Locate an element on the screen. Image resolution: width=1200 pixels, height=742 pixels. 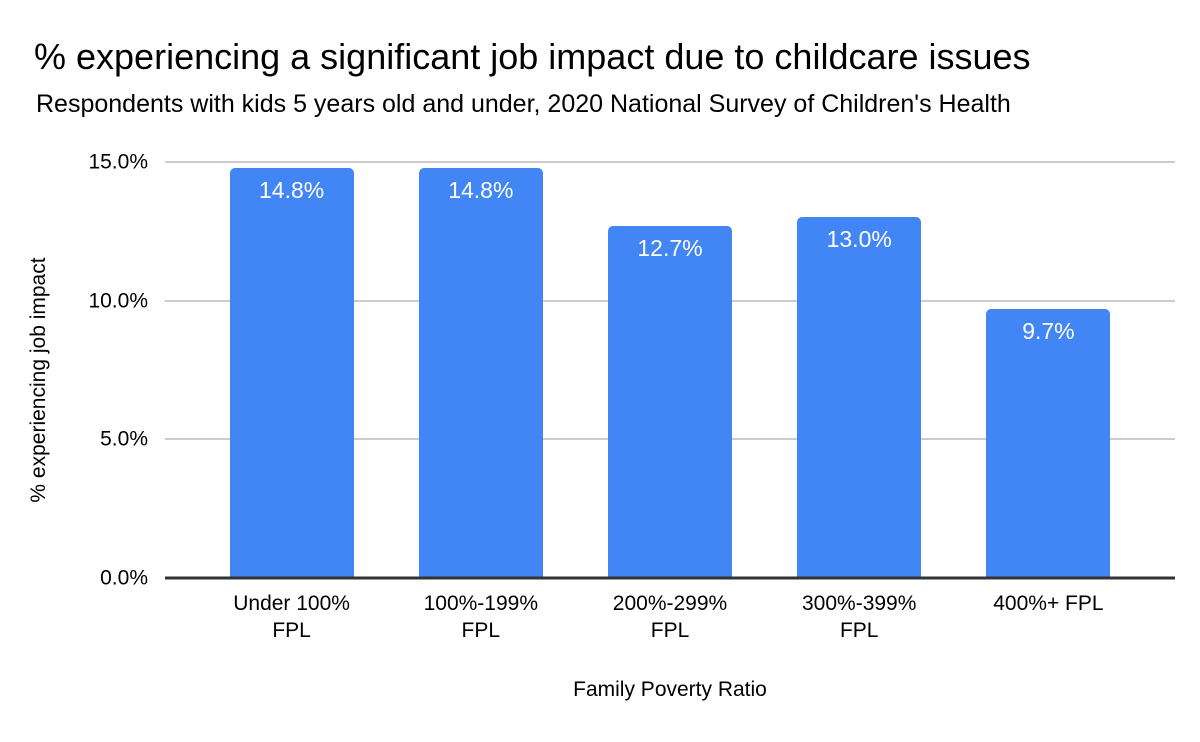
bar-value-label: 12.7% is located at coordinates (670, 247).